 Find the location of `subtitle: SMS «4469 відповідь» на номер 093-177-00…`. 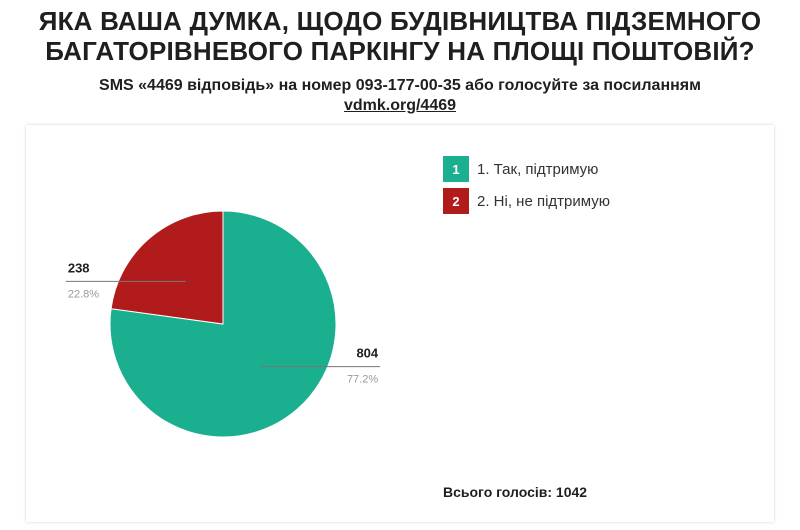

subtitle: SMS «4469 відповідь» на номер 093-177-00… is located at coordinates (400, 96).